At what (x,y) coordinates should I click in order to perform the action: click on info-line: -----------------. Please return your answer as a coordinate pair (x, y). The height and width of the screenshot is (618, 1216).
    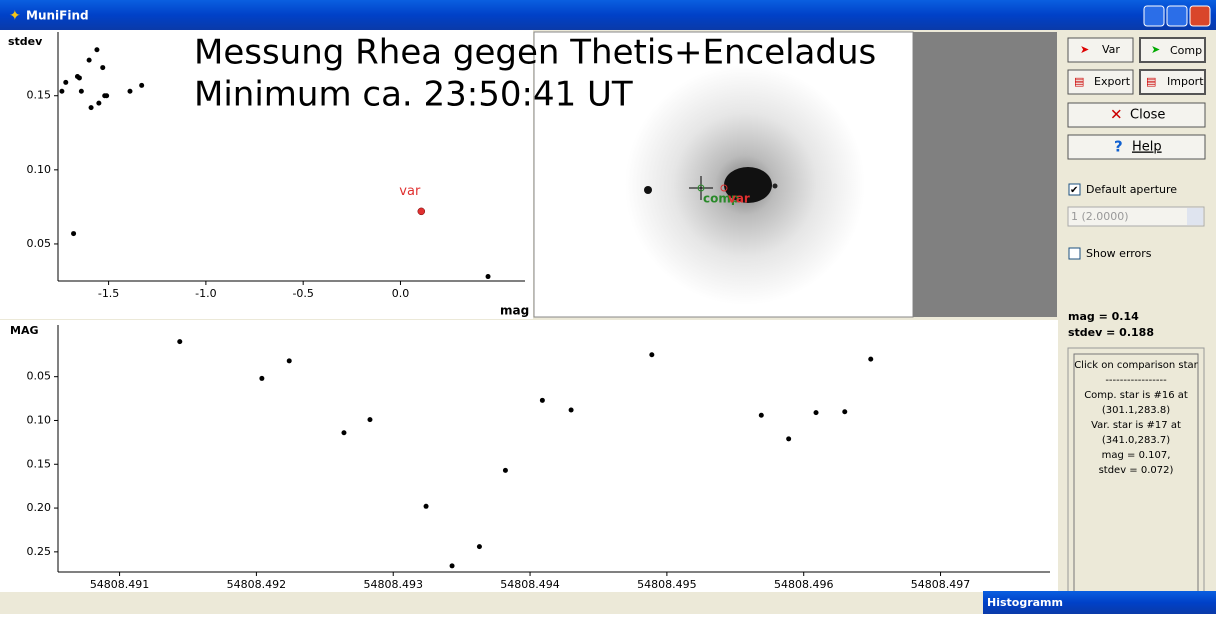
    Looking at the image, I should click on (1136, 380).